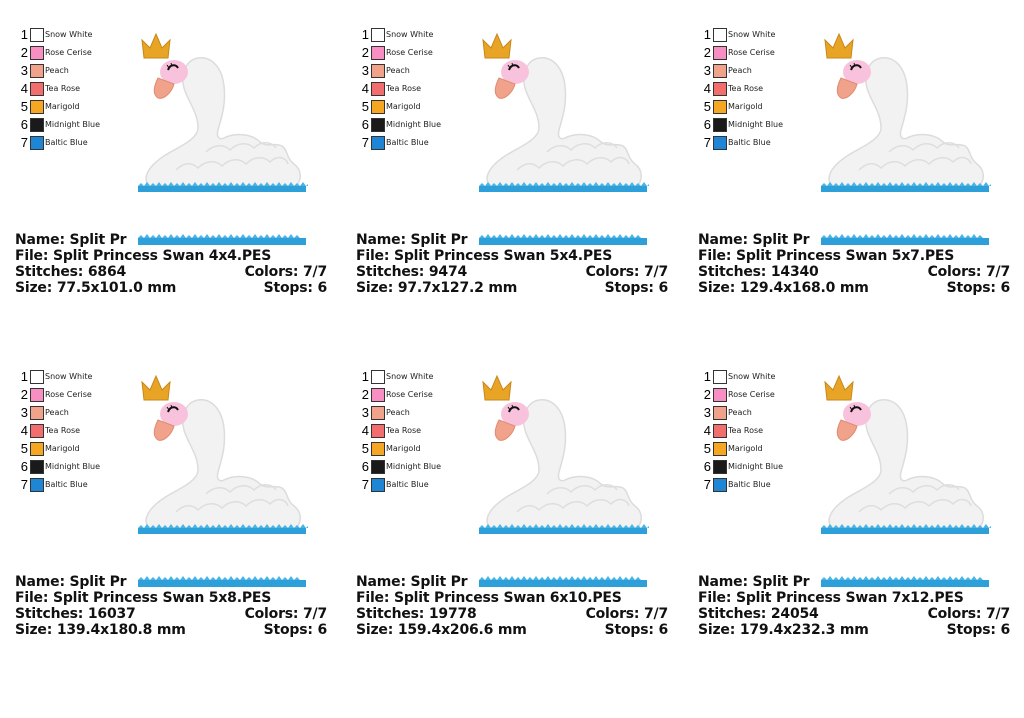 This screenshot has width=1024, height=718. I want to click on palette-number: 7, so click(24, 484).